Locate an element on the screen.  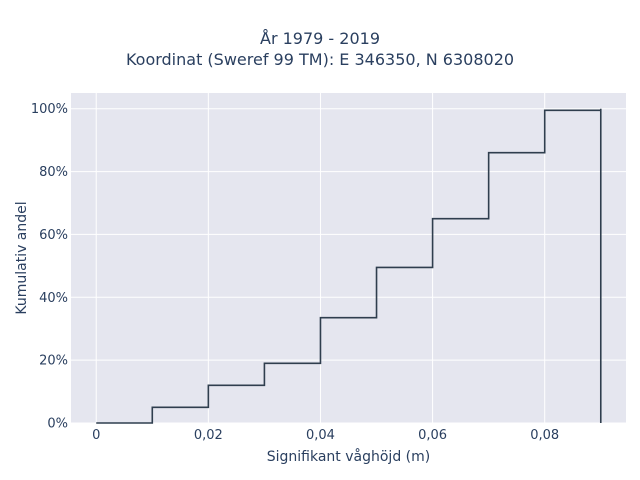
y-tick-label: 20% is located at coordinates (53, 361).